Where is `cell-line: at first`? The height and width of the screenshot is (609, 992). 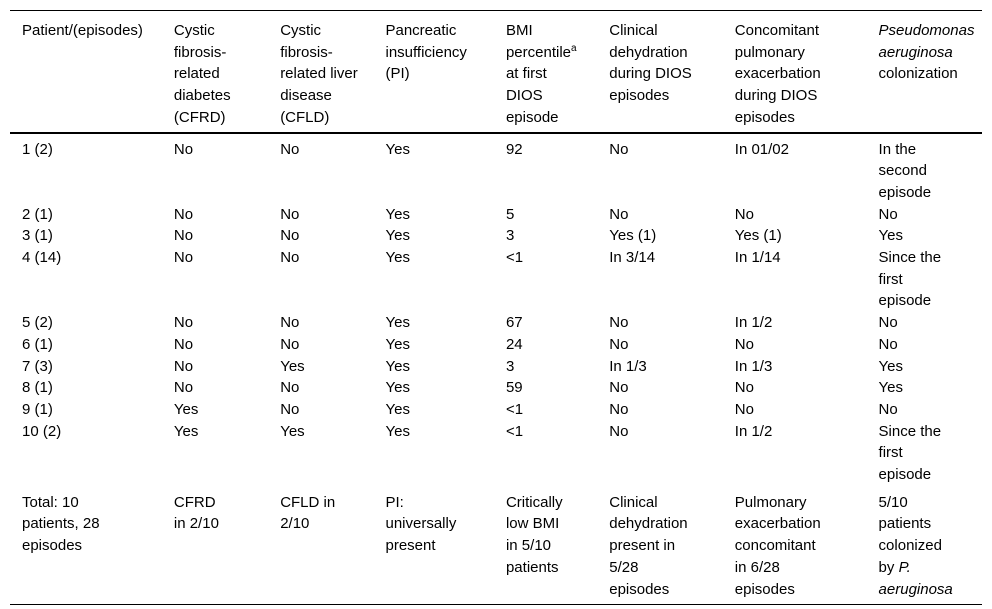
cell-line: at first is located at coordinates (549, 74).